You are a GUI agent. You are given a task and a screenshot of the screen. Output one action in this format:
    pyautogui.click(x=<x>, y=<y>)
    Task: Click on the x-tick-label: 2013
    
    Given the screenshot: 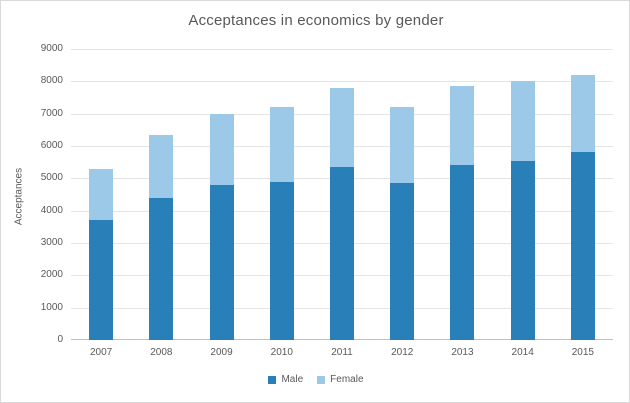 What is the action you would take?
    pyautogui.click(x=462, y=352)
    